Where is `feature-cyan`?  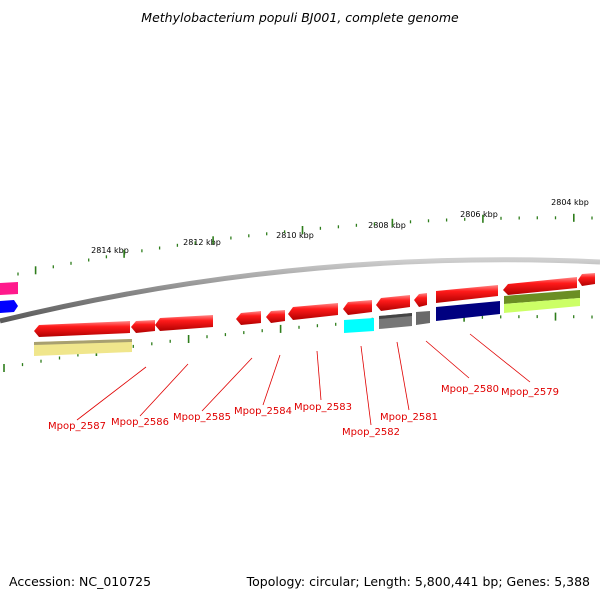 feature-cyan is located at coordinates (359, 325).